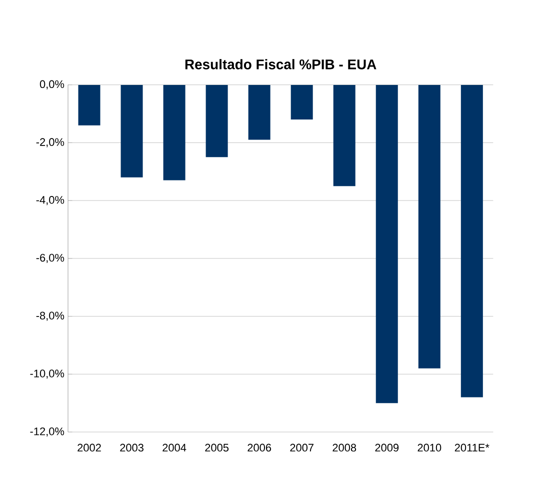 The height and width of the screenshot is (477, 534). Describe the element at coordinates (472, 448) in the screenshot. I see `x-tick-label: 2011E*` at that location.